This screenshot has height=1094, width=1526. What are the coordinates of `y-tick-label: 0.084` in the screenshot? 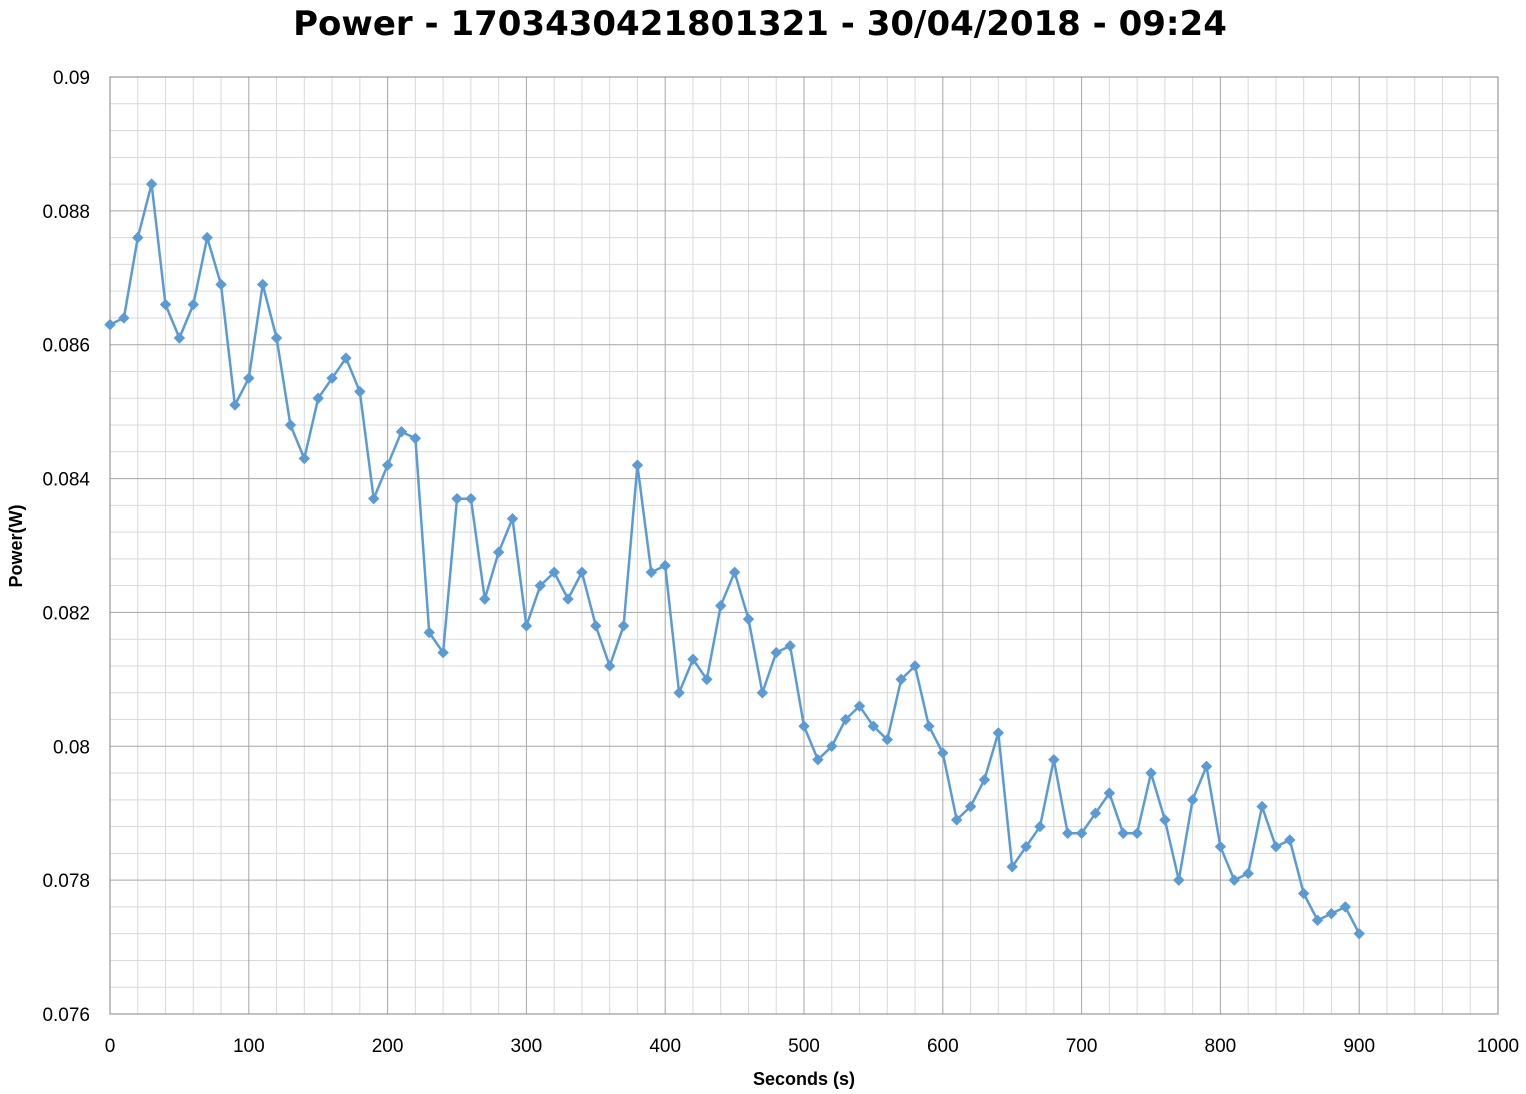 It's located at (66, 480).